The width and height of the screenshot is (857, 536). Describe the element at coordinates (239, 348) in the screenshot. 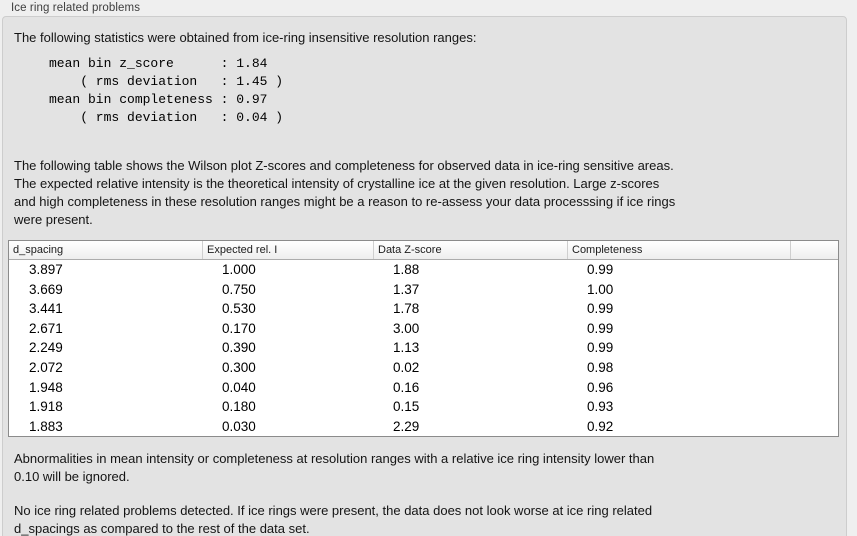

I see `cell-expected-rel-i: 0.390` at that location.